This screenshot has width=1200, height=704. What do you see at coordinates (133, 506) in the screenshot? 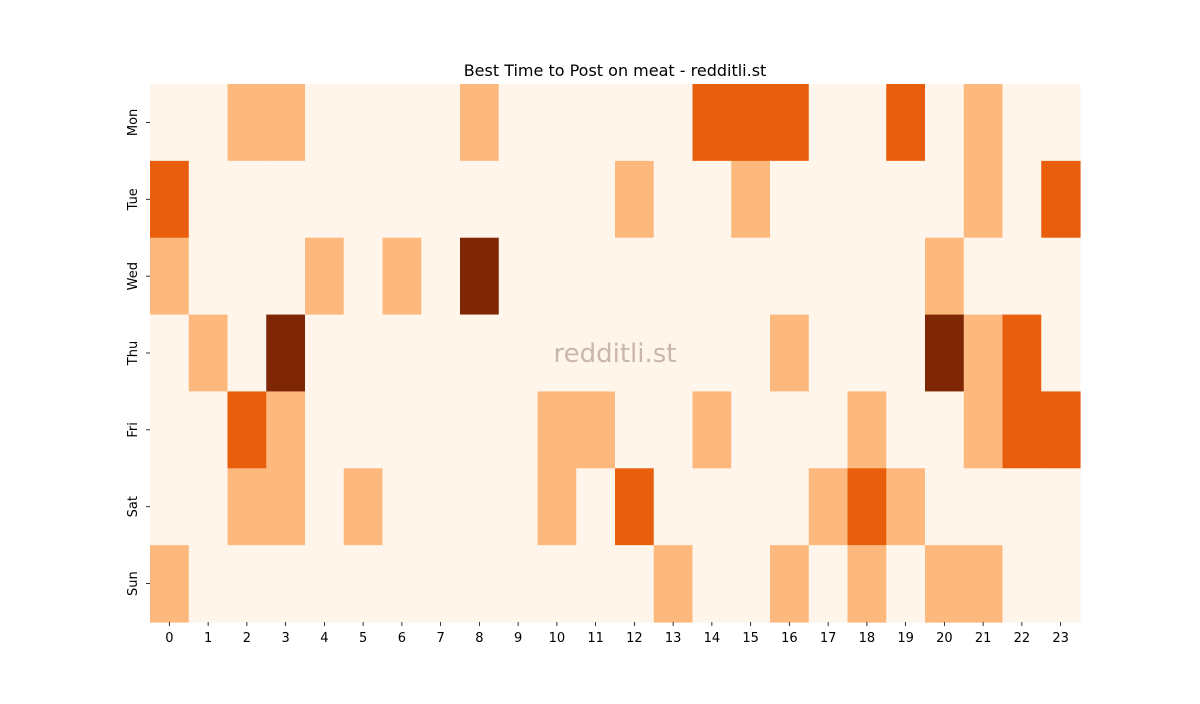
I see `y-tick-label-sat: Sat` at bounding box center [133, 506].